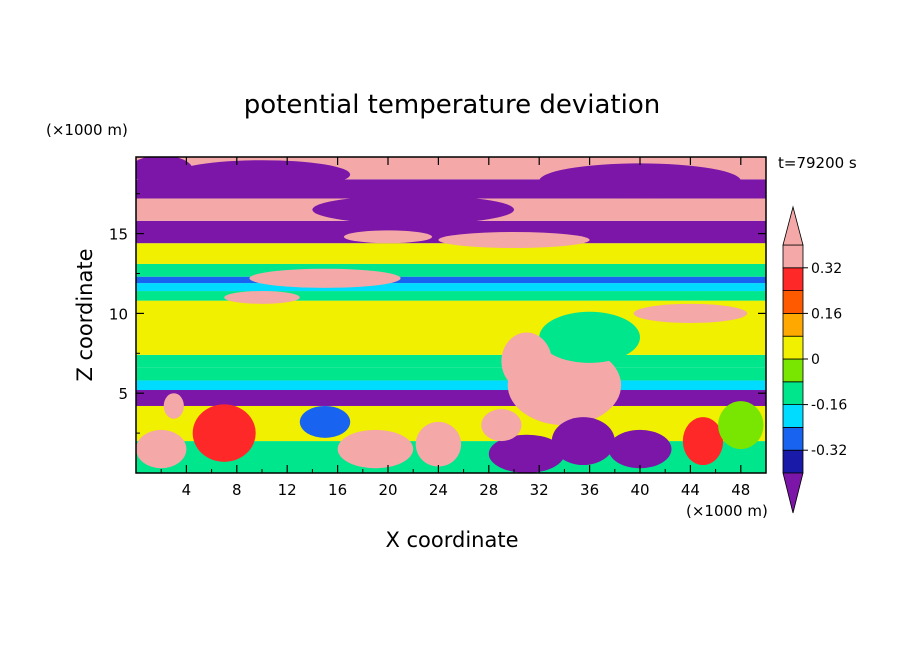  What do you see at coordinates (123, 394) in the screenshot?
I see `y-tick-label: 5` at bounding box center [123, 394].